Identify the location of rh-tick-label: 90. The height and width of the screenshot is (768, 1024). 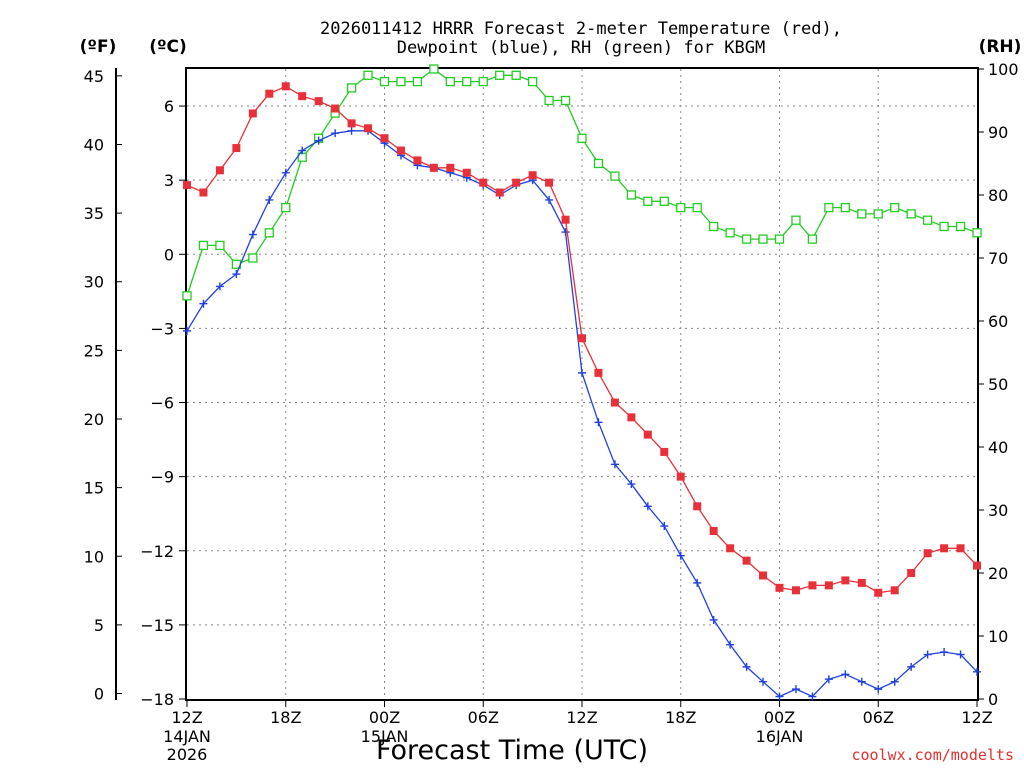
(998, 132).